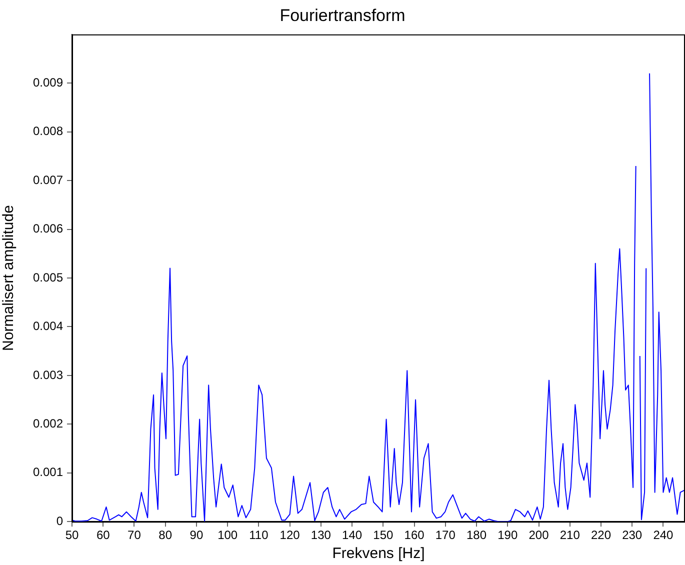 This screenshot has height=565, width=685. Describe the element at coordinates (383, 535) in the screenshot. I see `x-tick-label: 150` at that location.